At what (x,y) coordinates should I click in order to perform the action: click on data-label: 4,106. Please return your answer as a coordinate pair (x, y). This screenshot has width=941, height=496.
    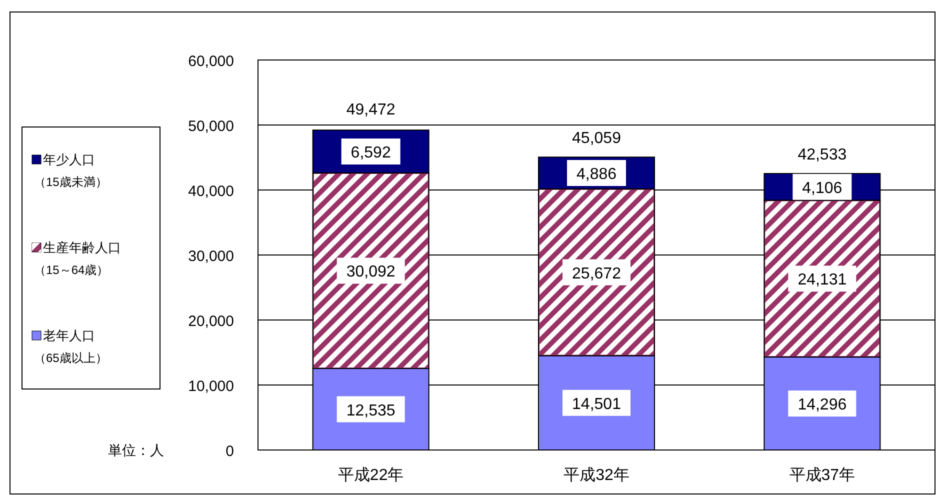
    Looking at the image, I should click on (822, 188).